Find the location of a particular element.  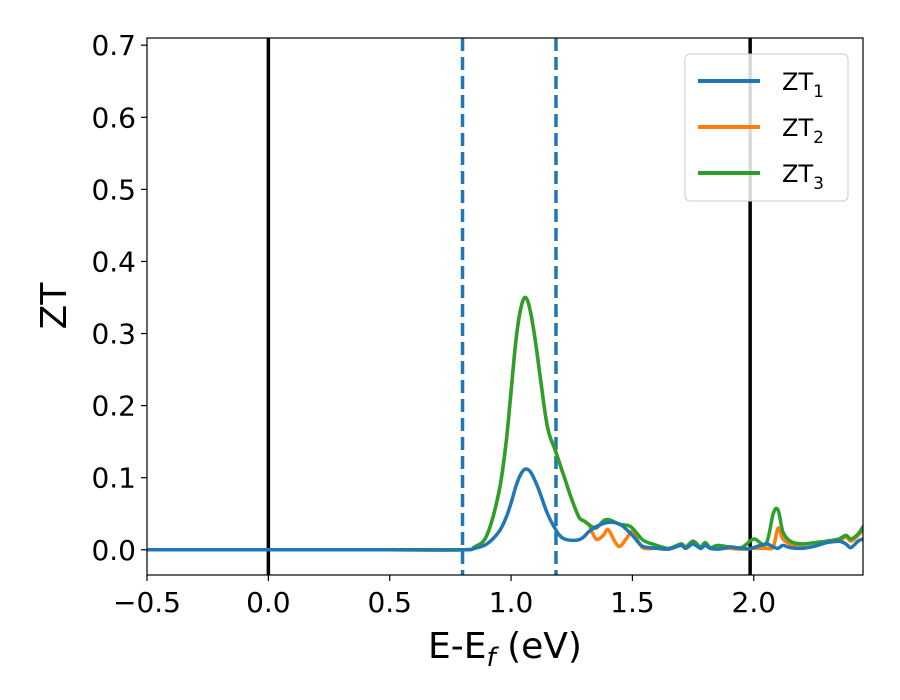

x-tick-label: 1.5 is located at coordinates (632, 602).